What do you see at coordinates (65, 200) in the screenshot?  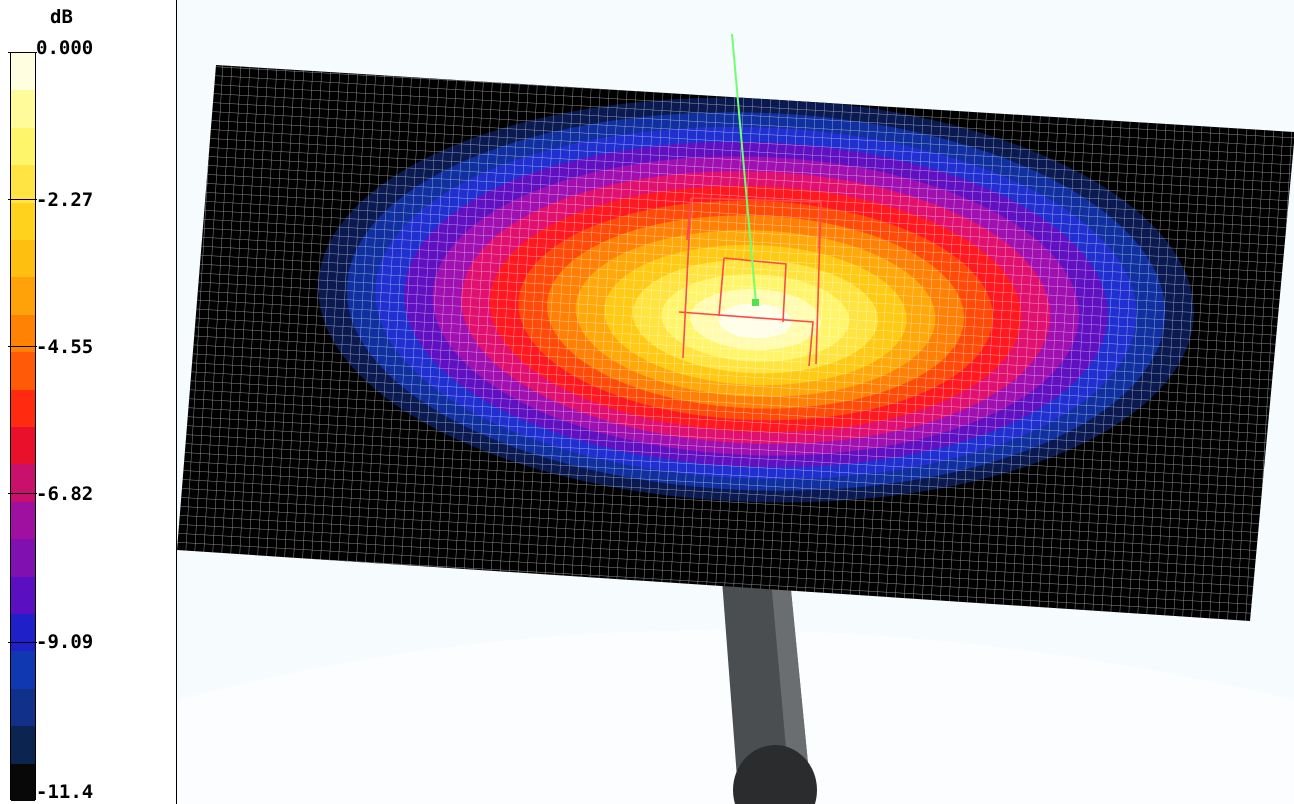 I see `colorbar-label: -2.27` at bounding box center [65, 200].